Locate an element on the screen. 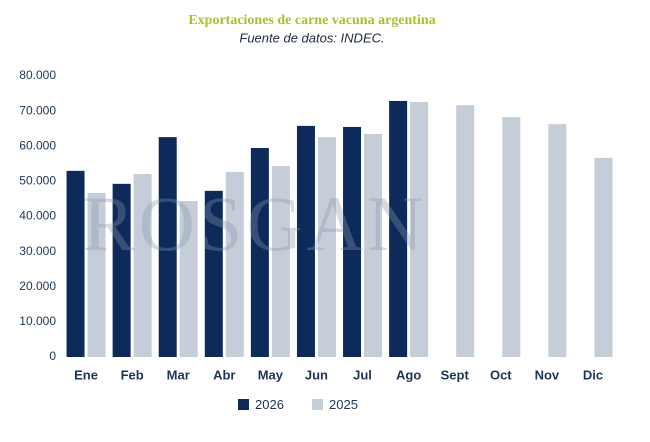 The height and width of the screenshot is (442, 650). y-tick-label: 20.000 is located at coordinates (37, 286).